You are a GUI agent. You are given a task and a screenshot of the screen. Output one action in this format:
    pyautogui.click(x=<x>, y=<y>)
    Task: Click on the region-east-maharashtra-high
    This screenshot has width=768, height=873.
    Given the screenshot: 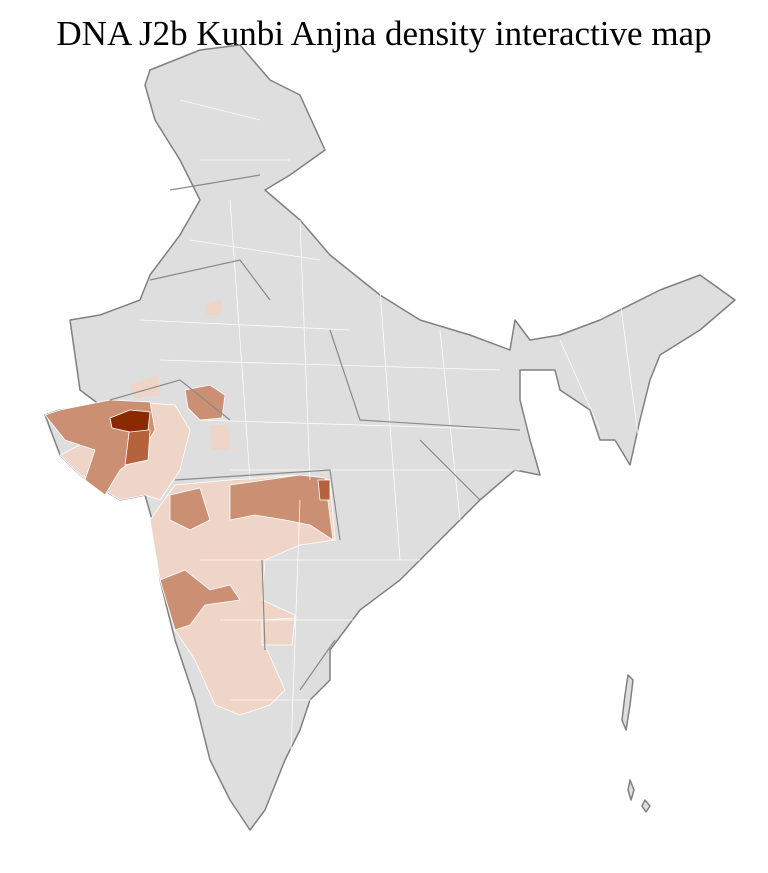 What is the action you would take?
    pyautogui.click(x=324, y=490)
    